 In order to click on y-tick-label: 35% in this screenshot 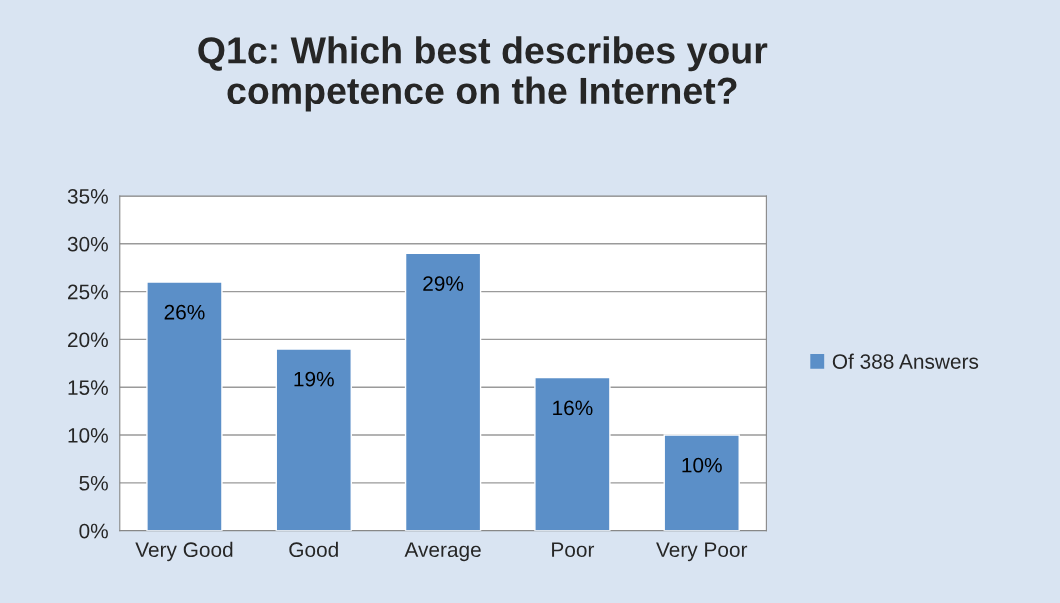, I will do `click(87, 196)`.